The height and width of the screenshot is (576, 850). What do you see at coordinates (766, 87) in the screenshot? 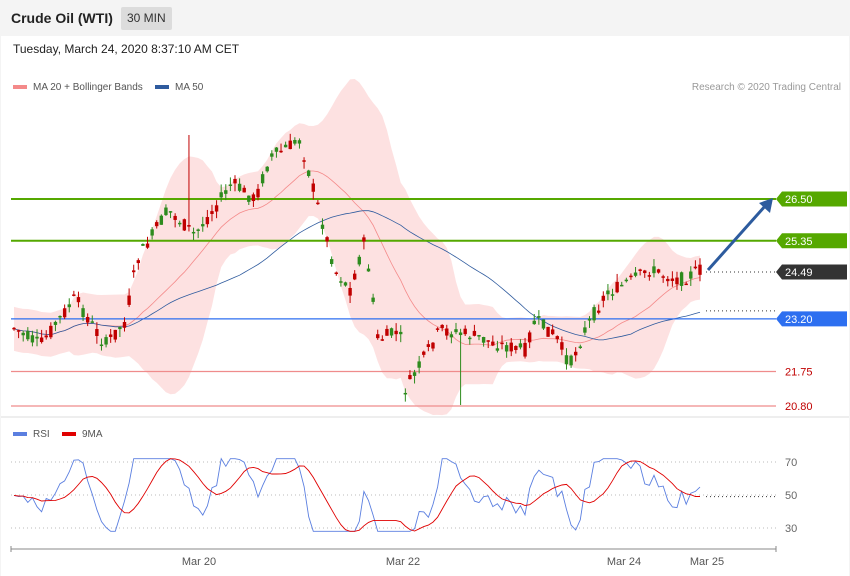
I see `copyright: Research © 2020 Trading Central` at bounding box center [766, 87].